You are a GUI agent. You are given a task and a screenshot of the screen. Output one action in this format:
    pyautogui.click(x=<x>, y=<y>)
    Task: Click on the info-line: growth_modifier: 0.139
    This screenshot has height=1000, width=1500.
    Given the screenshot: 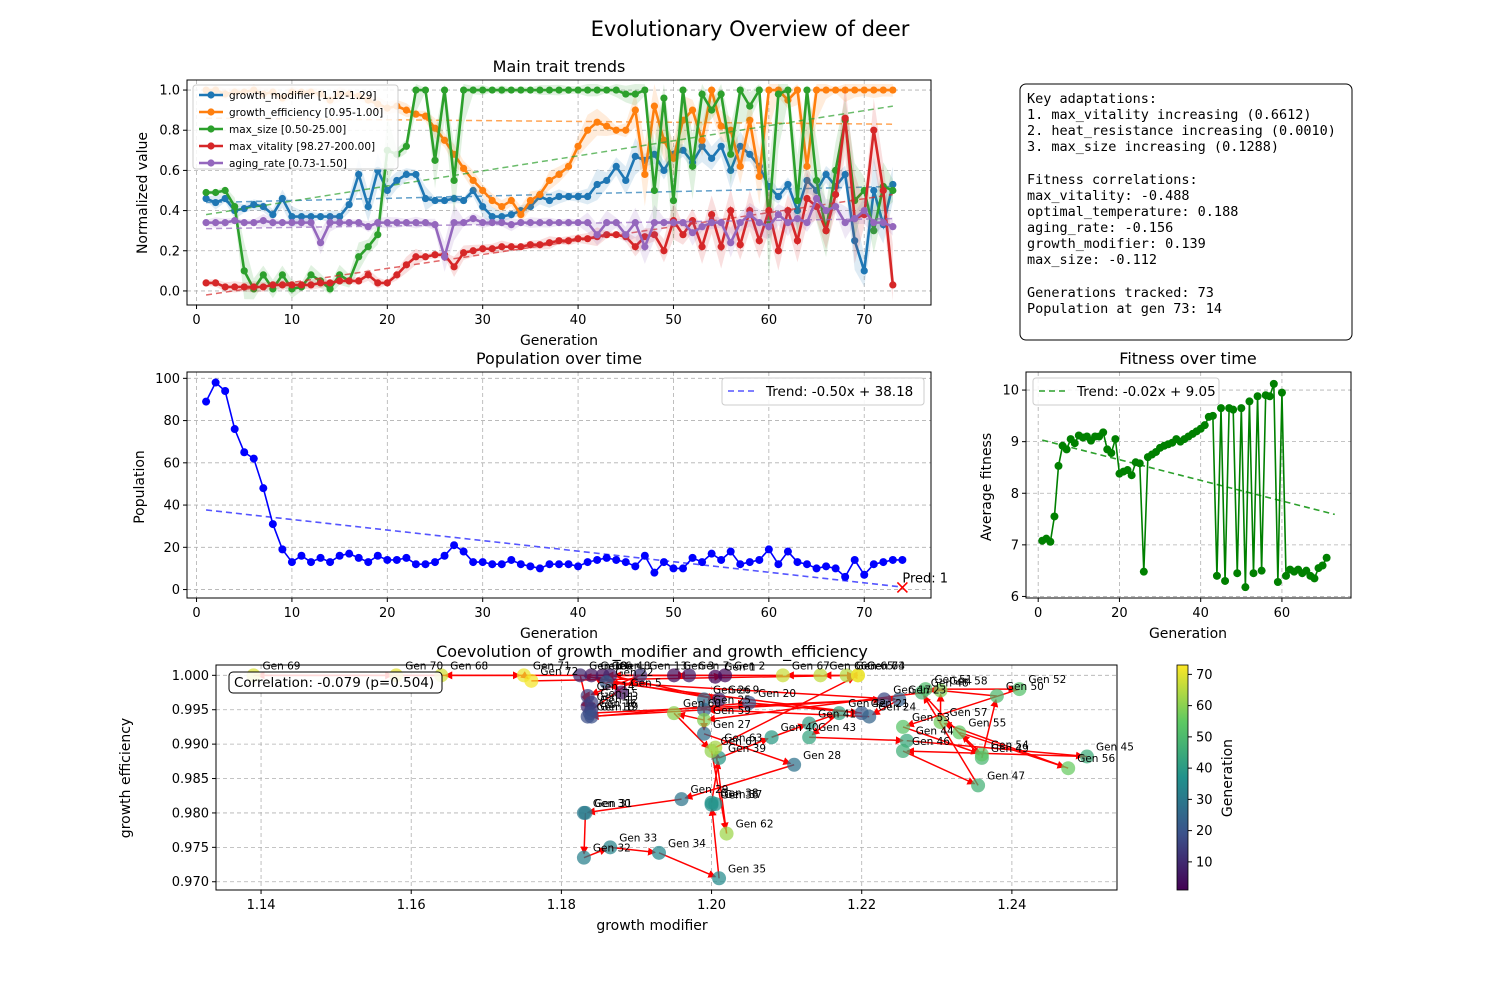 What is the action you would take?
    pyautogui.click(x=1116, y=244)
    